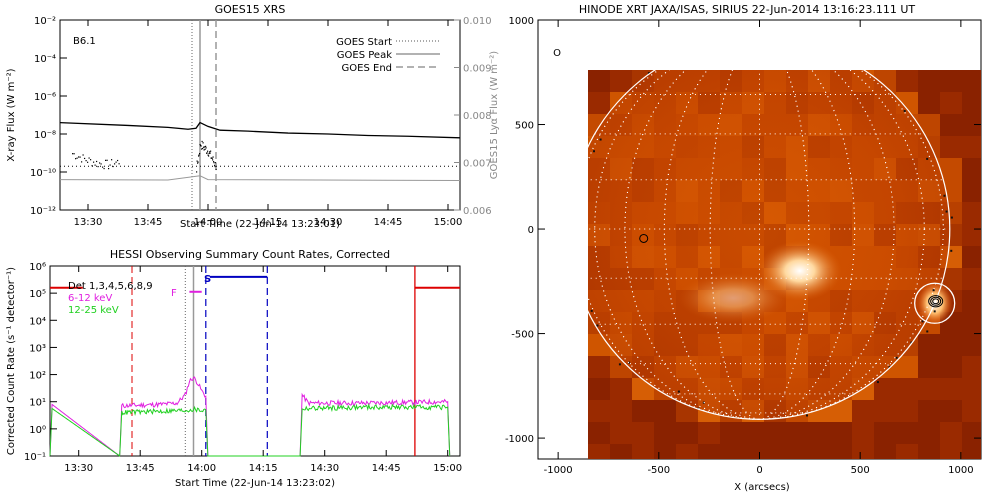 The image size is (1000, 500). I want to click on y-tick-label: 10³, so click(37, 348).